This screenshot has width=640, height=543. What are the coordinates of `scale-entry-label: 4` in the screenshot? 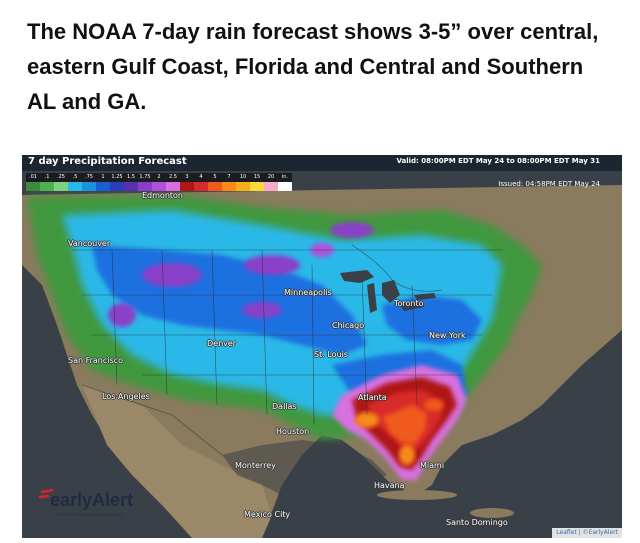 It's located at (201, 177).